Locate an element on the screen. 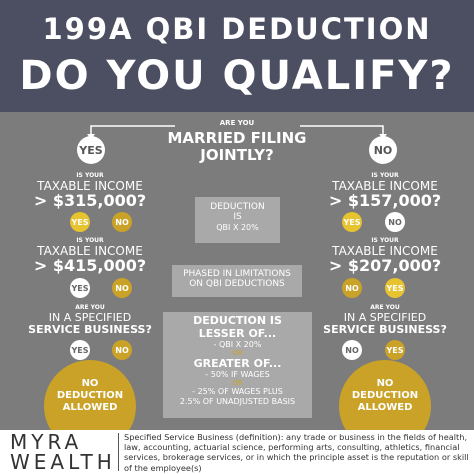  divider is located at coordinates (118, 452).